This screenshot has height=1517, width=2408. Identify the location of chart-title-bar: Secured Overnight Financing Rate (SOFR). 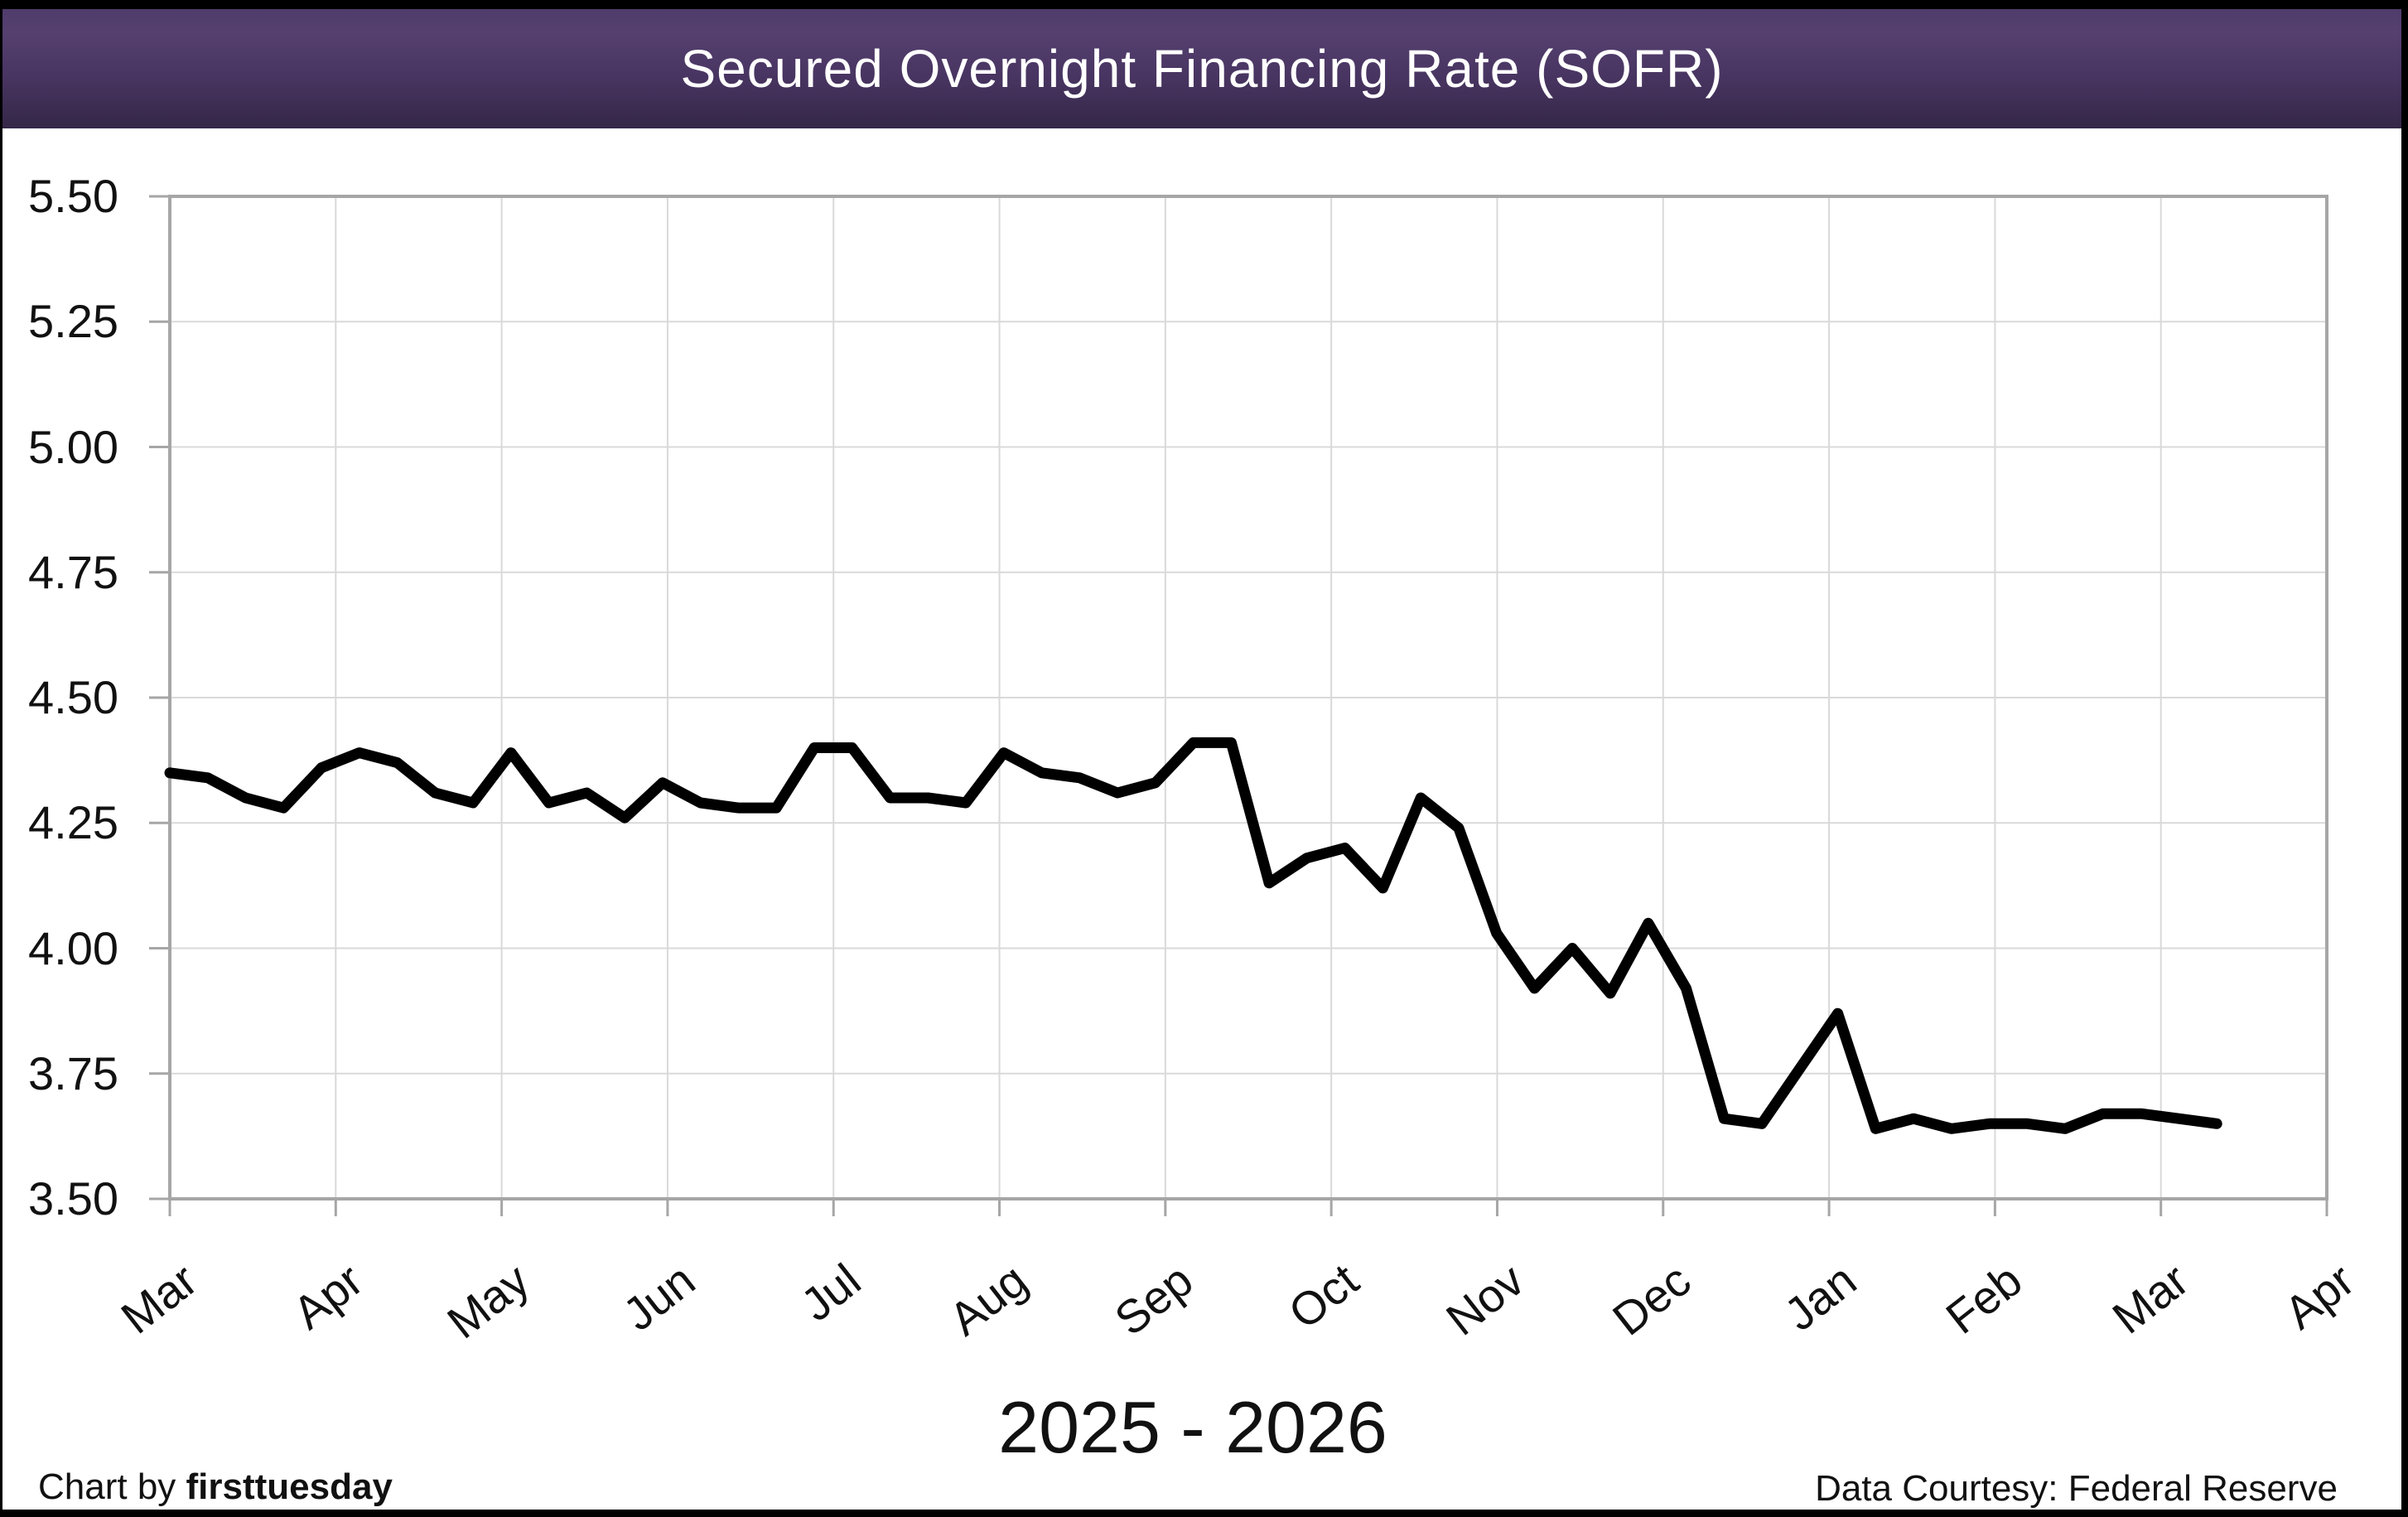
(1201, 68).